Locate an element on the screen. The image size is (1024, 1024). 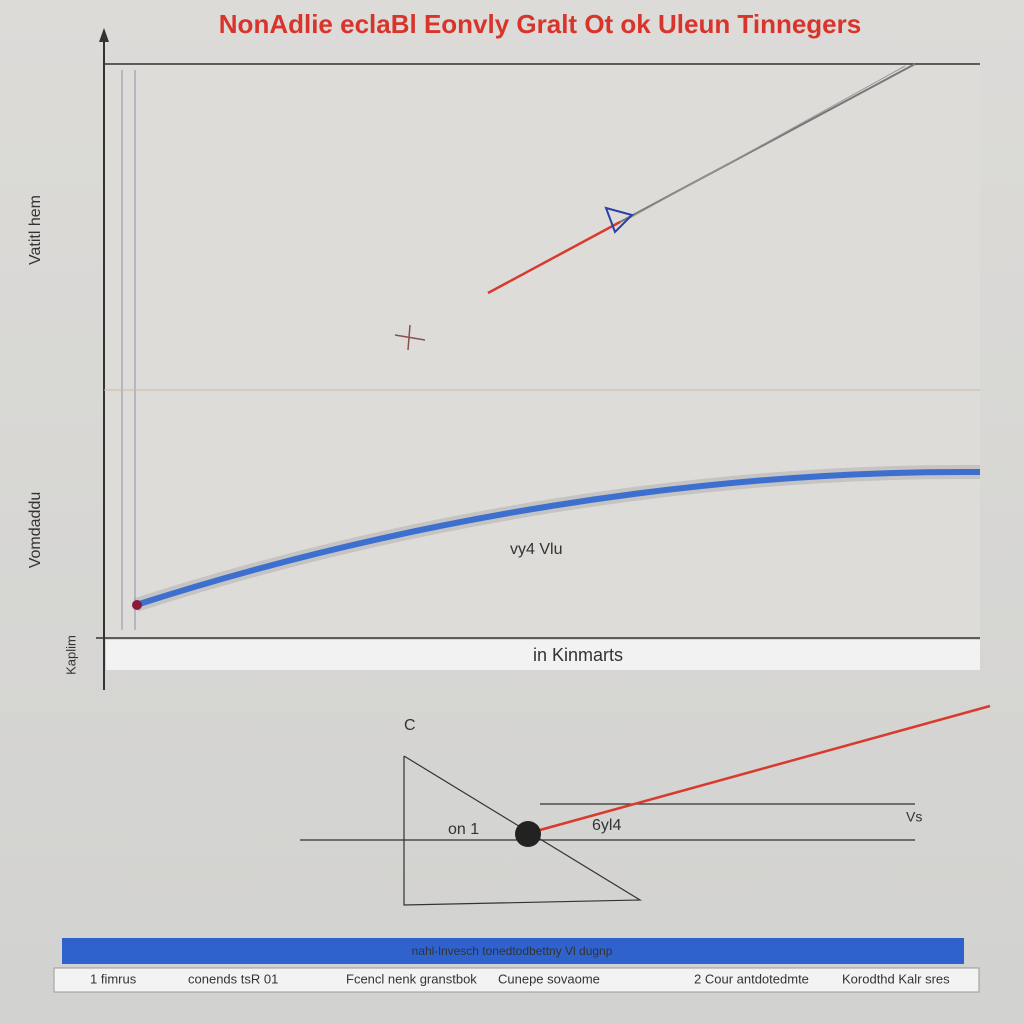
ball is located at coordinates (528, 834).